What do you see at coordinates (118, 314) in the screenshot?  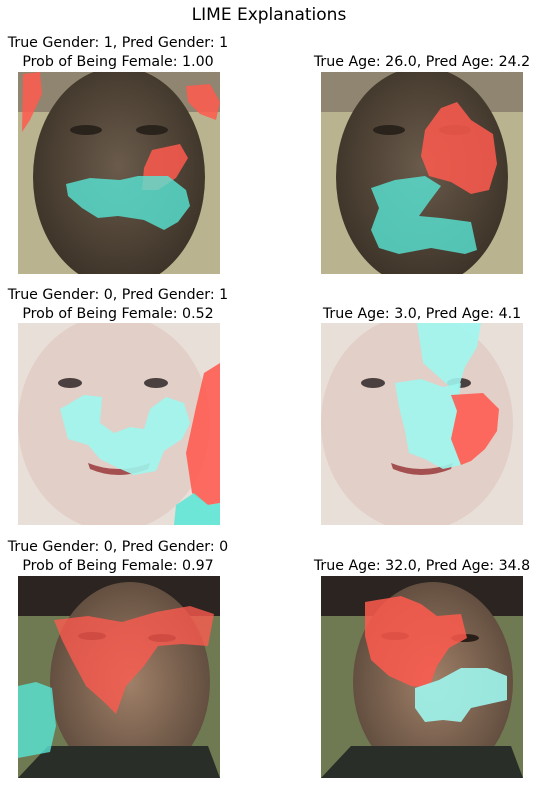 I see `title-line-2: Prob of Being Female: 0.52` at bounding box center [118, 314].